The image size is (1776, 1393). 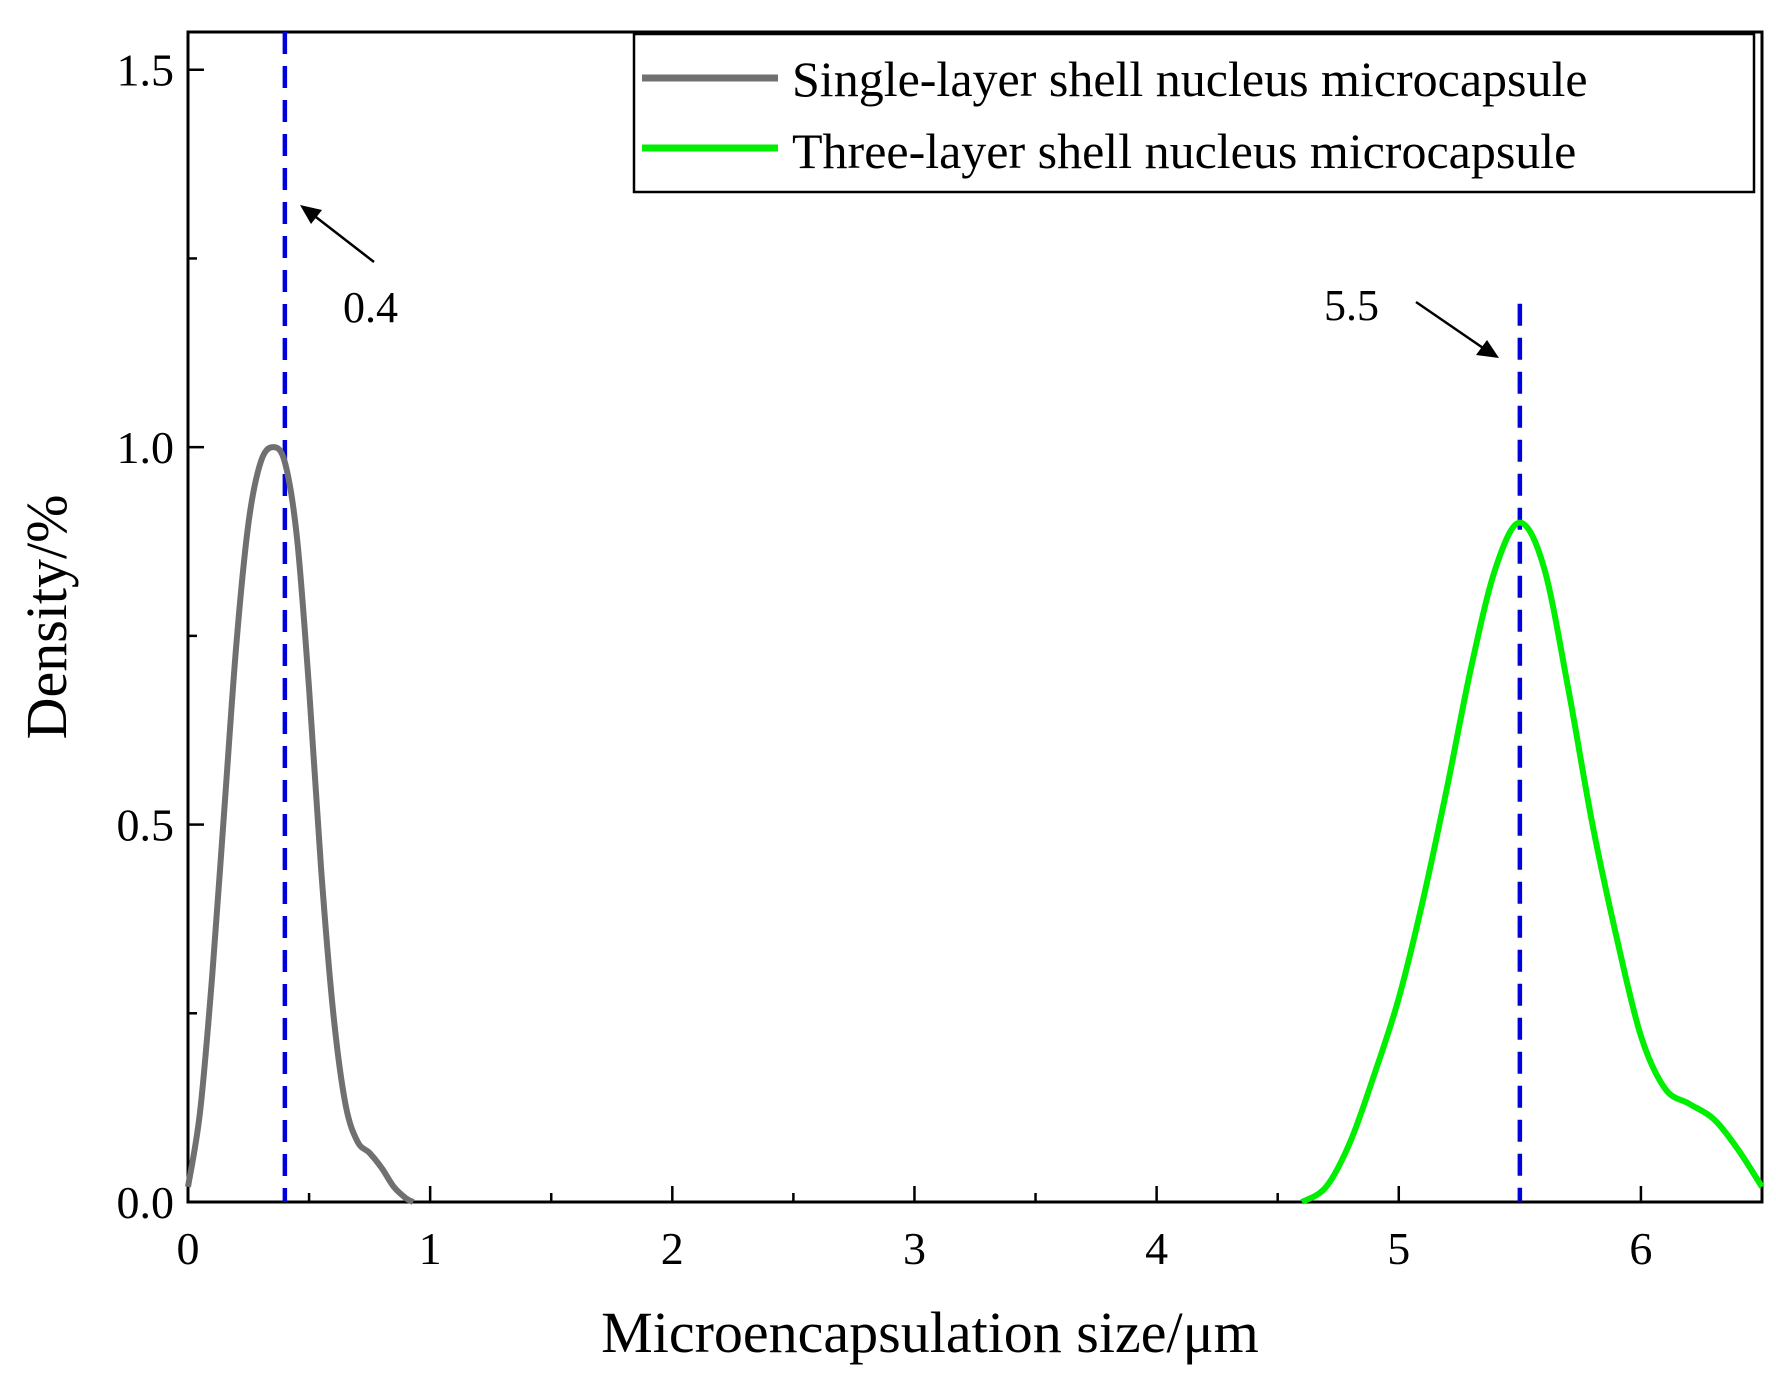 What do you see at coordinates (1398, 1248) in the screenshot?
I see `x-tick-label: 5` at bounding box center [1398, 1248].